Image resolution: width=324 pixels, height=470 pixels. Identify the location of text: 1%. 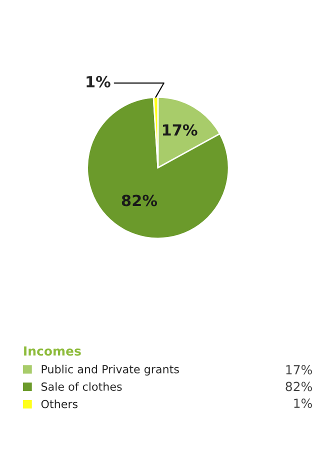
(303, 403).